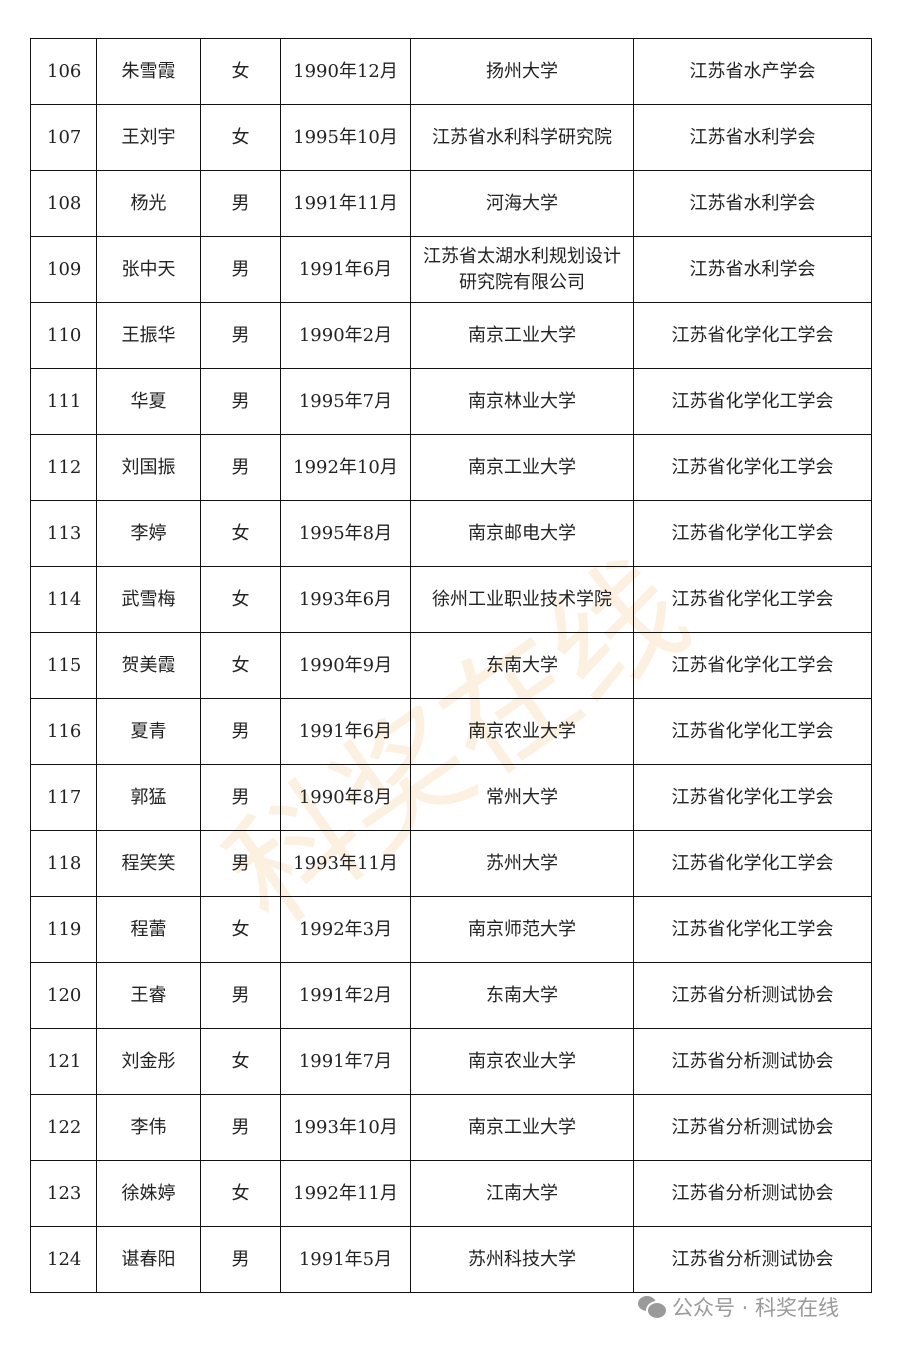 The width and height of the screenshot is (898, 1345). Describe the element at coordinates (63, 1193) in the screenshot. I see `row-number-cell: 123` at that location.